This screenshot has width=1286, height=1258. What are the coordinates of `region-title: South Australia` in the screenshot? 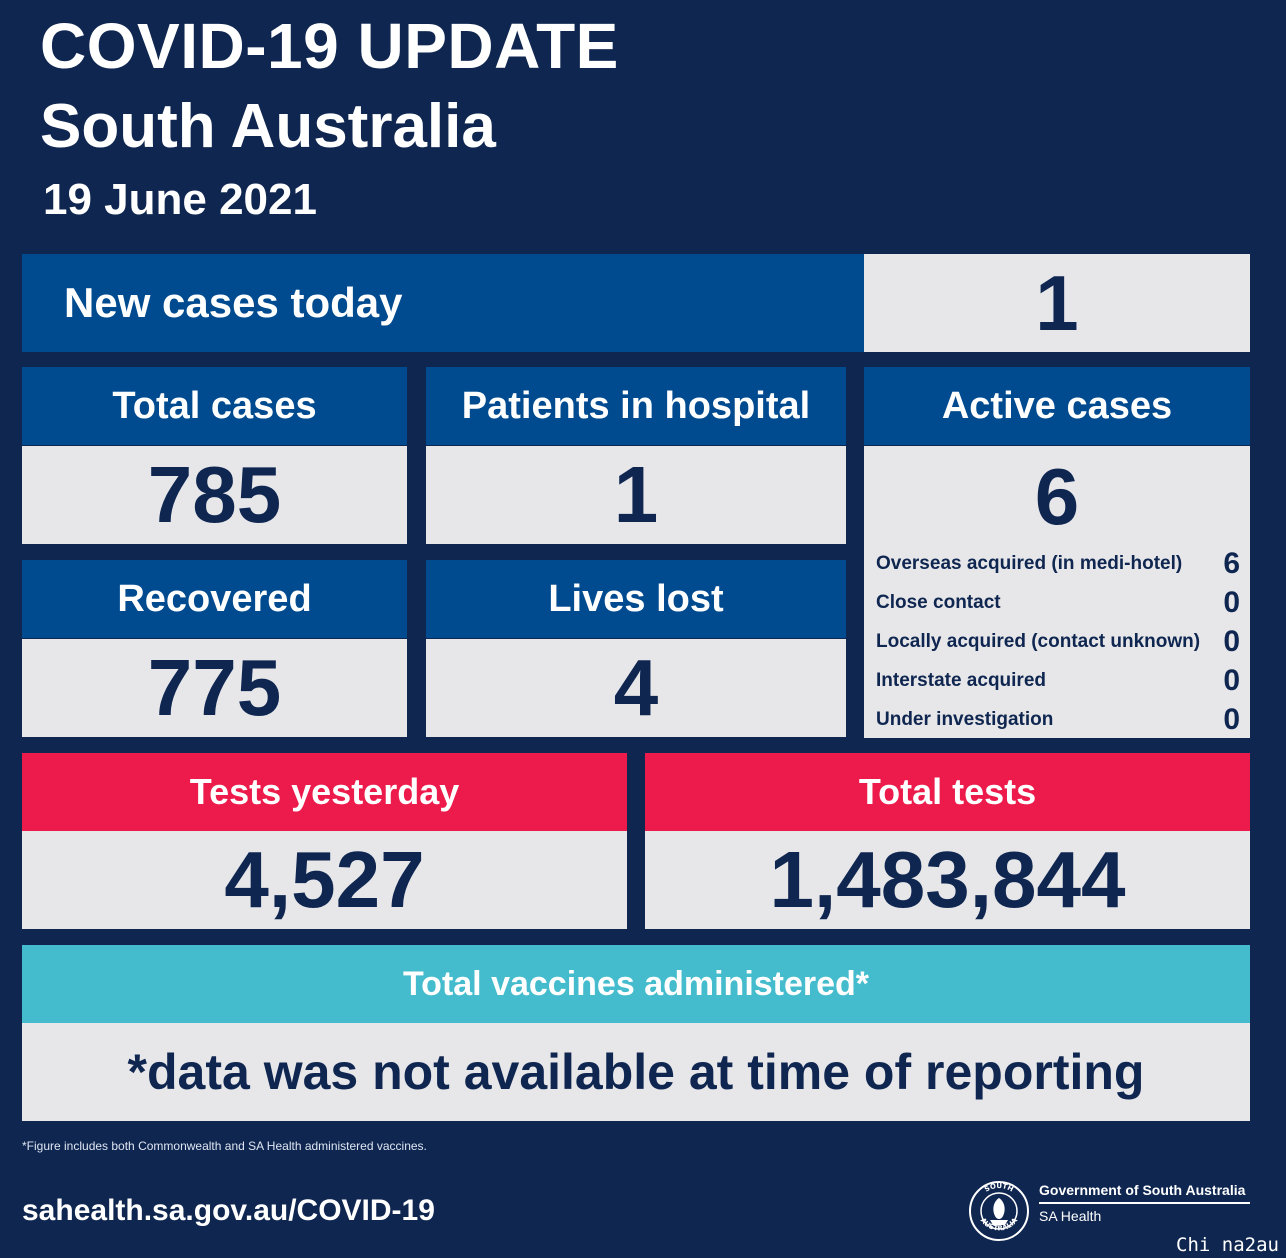 It's located at (268, 126).